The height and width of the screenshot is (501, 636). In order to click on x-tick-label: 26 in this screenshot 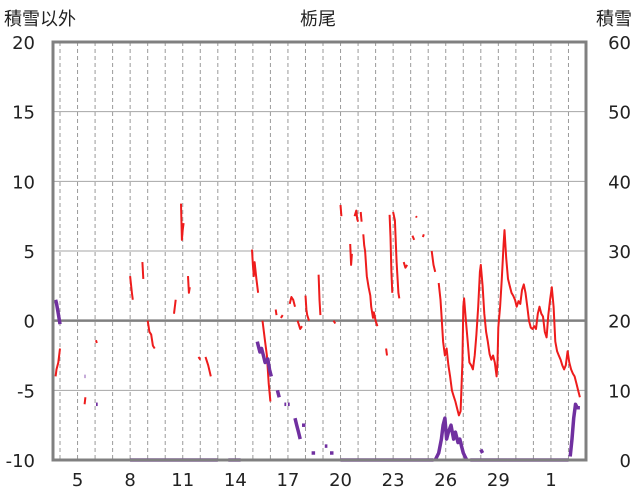, I will do `click(445, 480)`.